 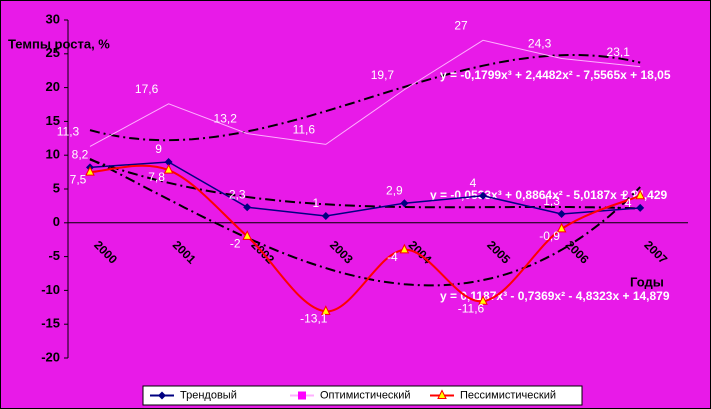 I want to click on value-label: 23,1, so click(x=619, y=52).